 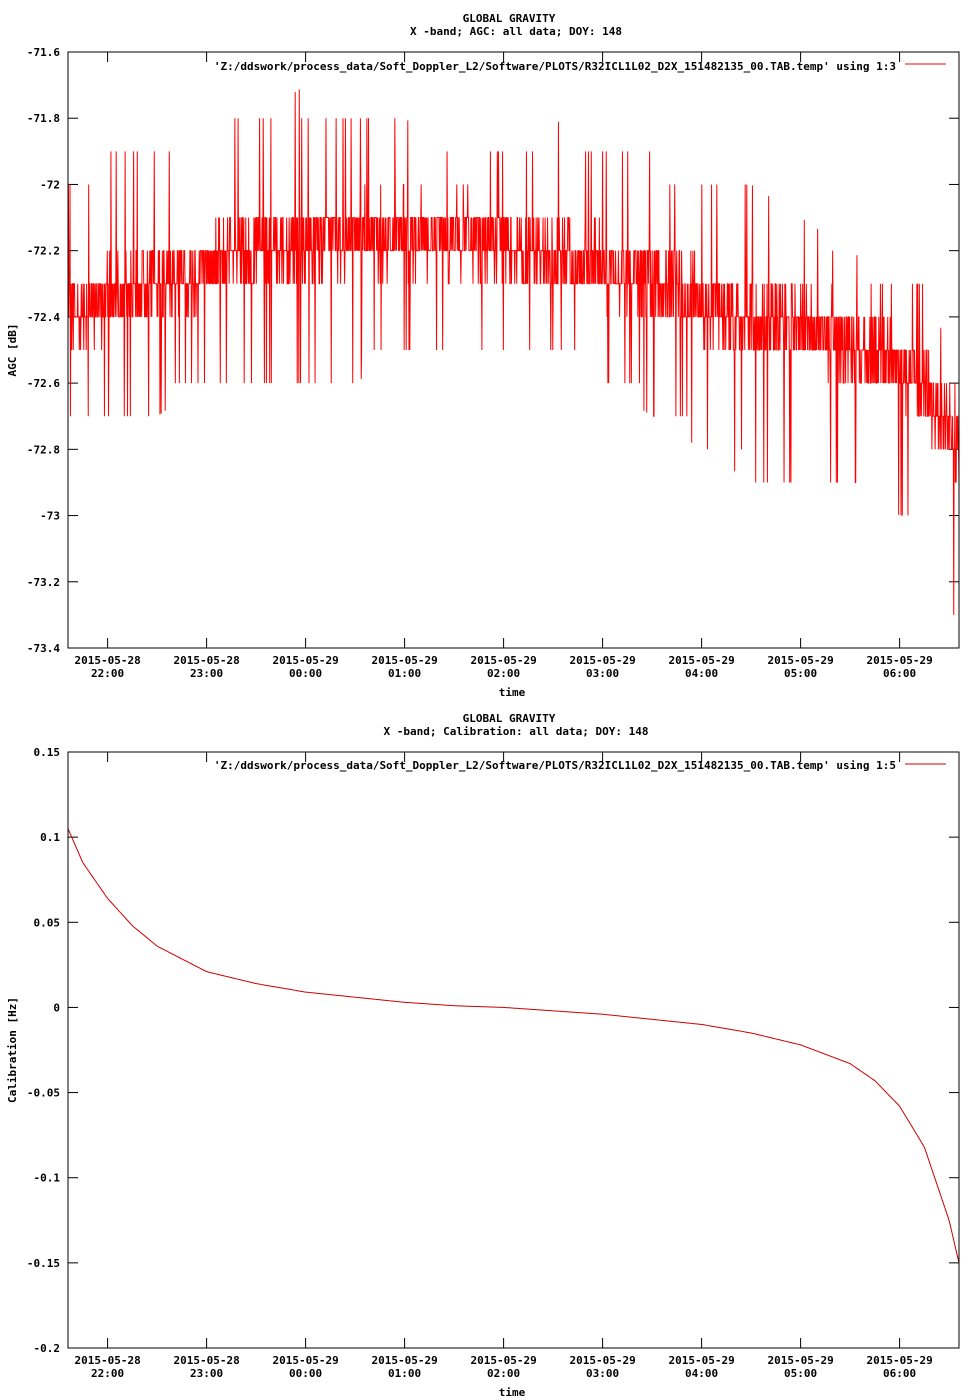 What do you see at coordinates (12, 350) in the screenshot?
I see `y-axis-label: AGC [dB]` at bounding box center [12, 350].